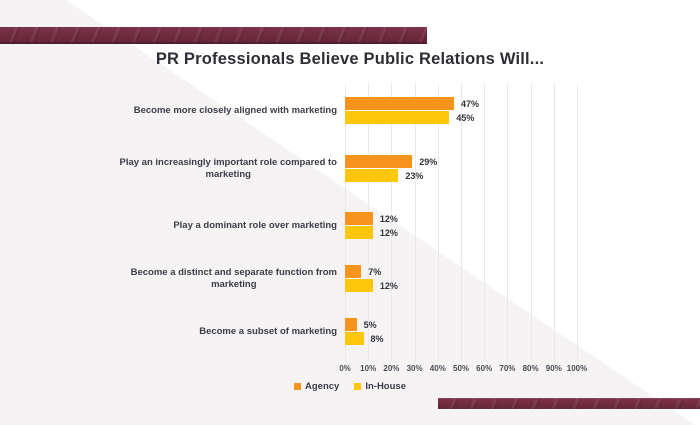 The width and height of the screenshot is (700, 425). Describe the element at coordinates (428, 161) in the screenshot. I see `value-label-agency-1: 29%` at that location.